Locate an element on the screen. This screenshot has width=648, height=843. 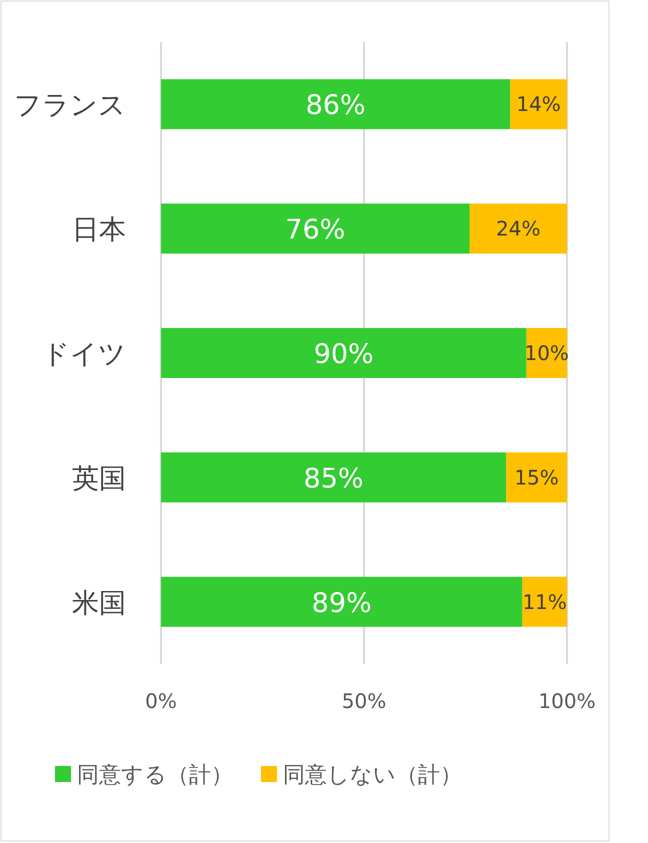
data-label: 89% is located at coordinates (342, 603).